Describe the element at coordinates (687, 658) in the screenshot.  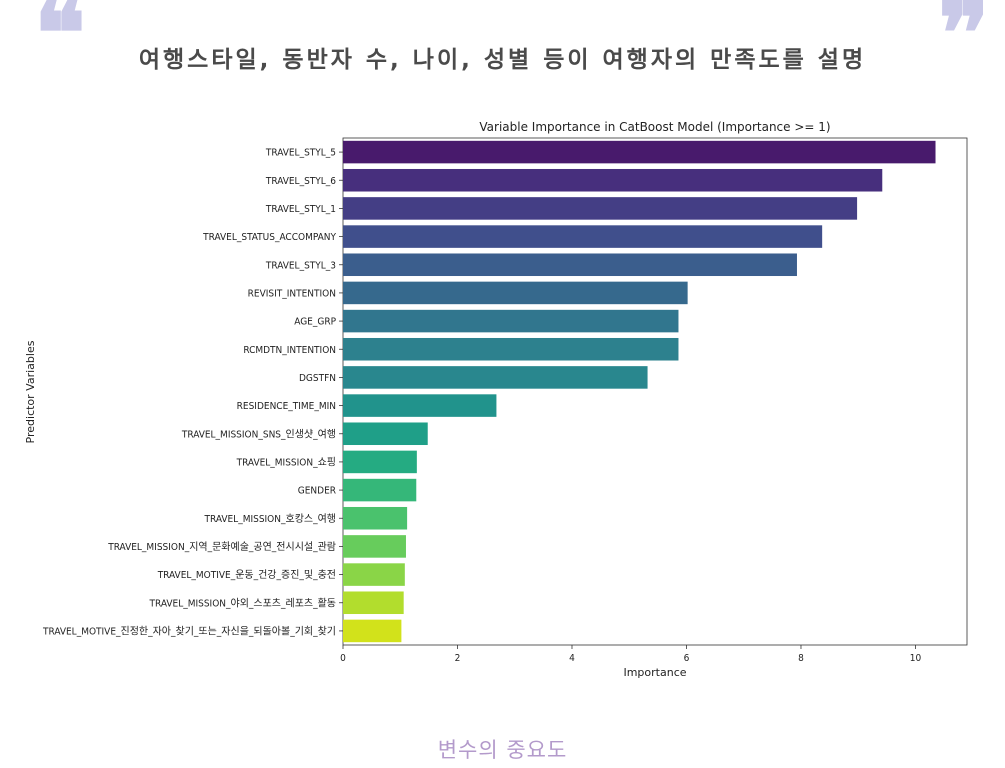
I see `x-tick-label: 6` at that location.